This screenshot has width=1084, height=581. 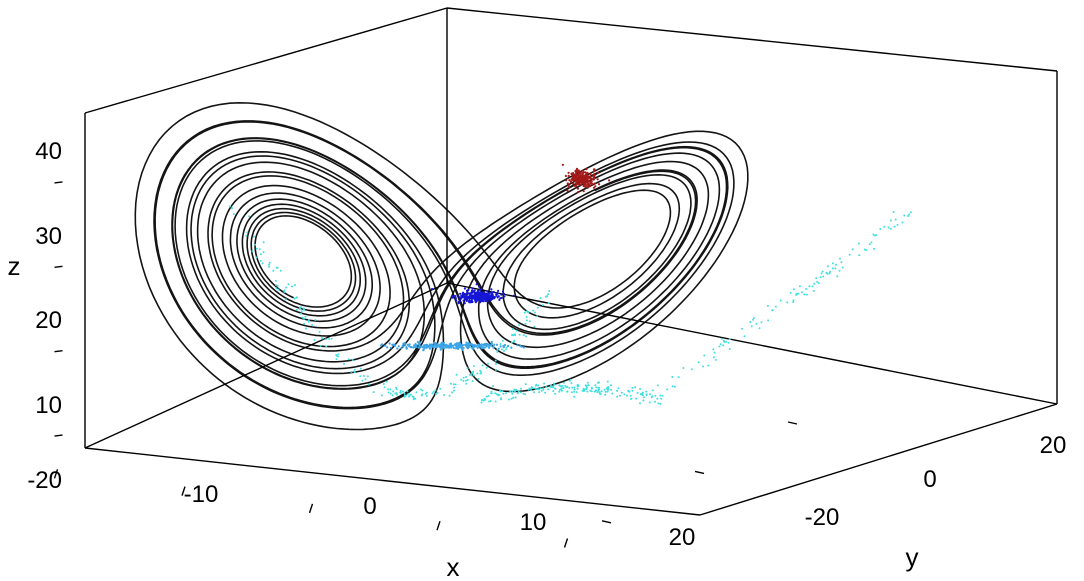 I want to click on box-edge-x-axis, so click(x=392, y=481).